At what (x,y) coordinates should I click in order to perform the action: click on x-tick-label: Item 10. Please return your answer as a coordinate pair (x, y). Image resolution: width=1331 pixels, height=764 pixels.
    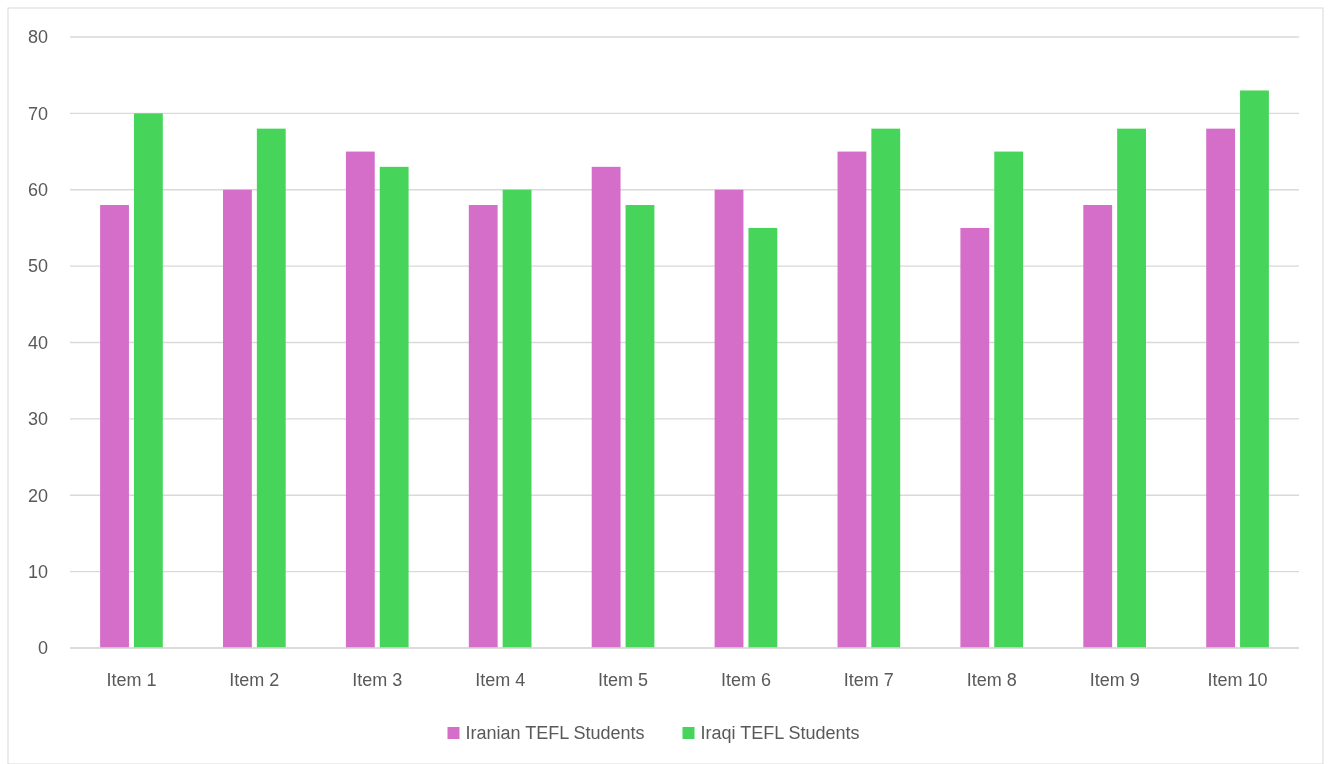
    Looking at the image, I should click on (1237, 680).